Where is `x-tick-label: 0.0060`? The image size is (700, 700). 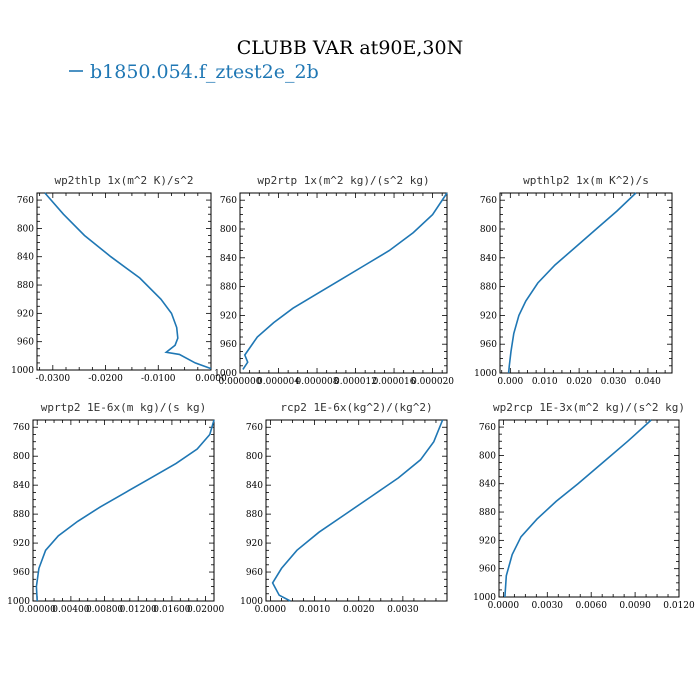
x-tick-label: 0.0060 is located at coordinates (591, 606).